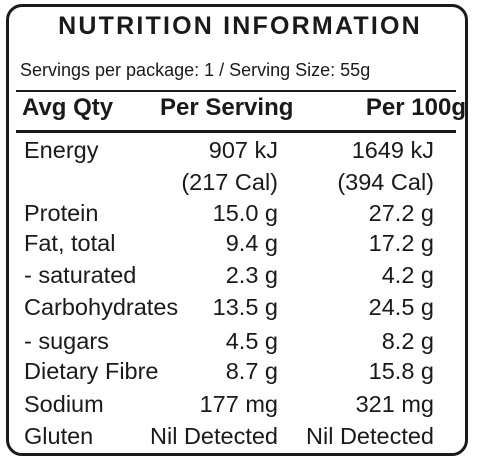  Describe the element at coordinates (64, 404) in the screenshot. I see `nutrient-label: Sodium` at that location.